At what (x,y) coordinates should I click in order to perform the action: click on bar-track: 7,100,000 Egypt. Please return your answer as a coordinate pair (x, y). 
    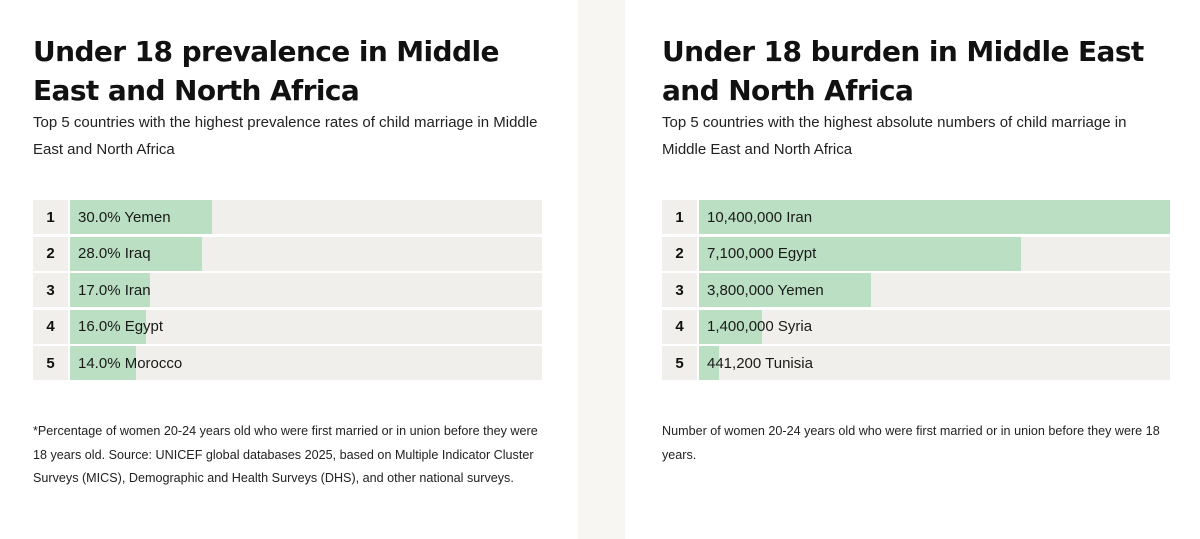
    Looking at the image, I should click on (934, 253).